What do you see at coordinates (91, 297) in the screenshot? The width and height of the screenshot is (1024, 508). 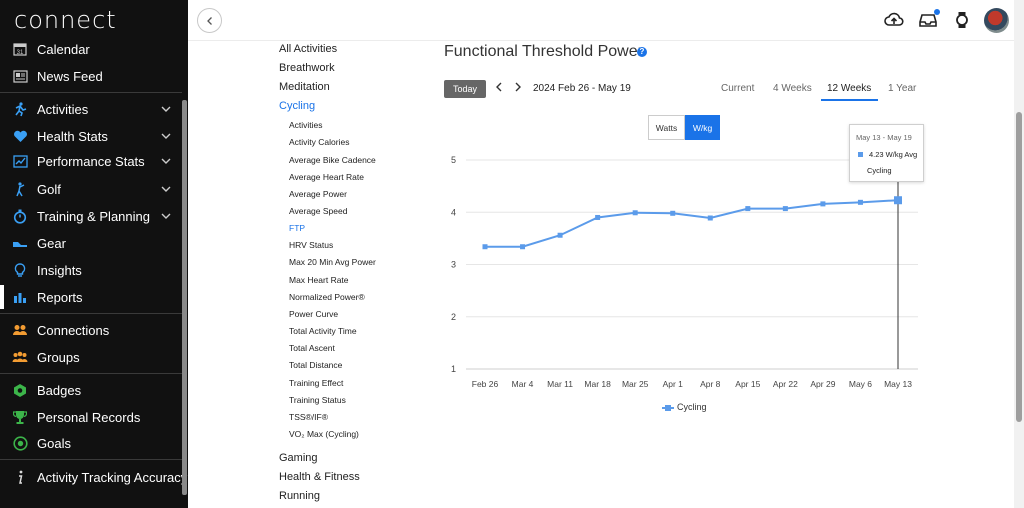 I see `sidebar-item-reports: Reports` at bounding box center [91, 297].